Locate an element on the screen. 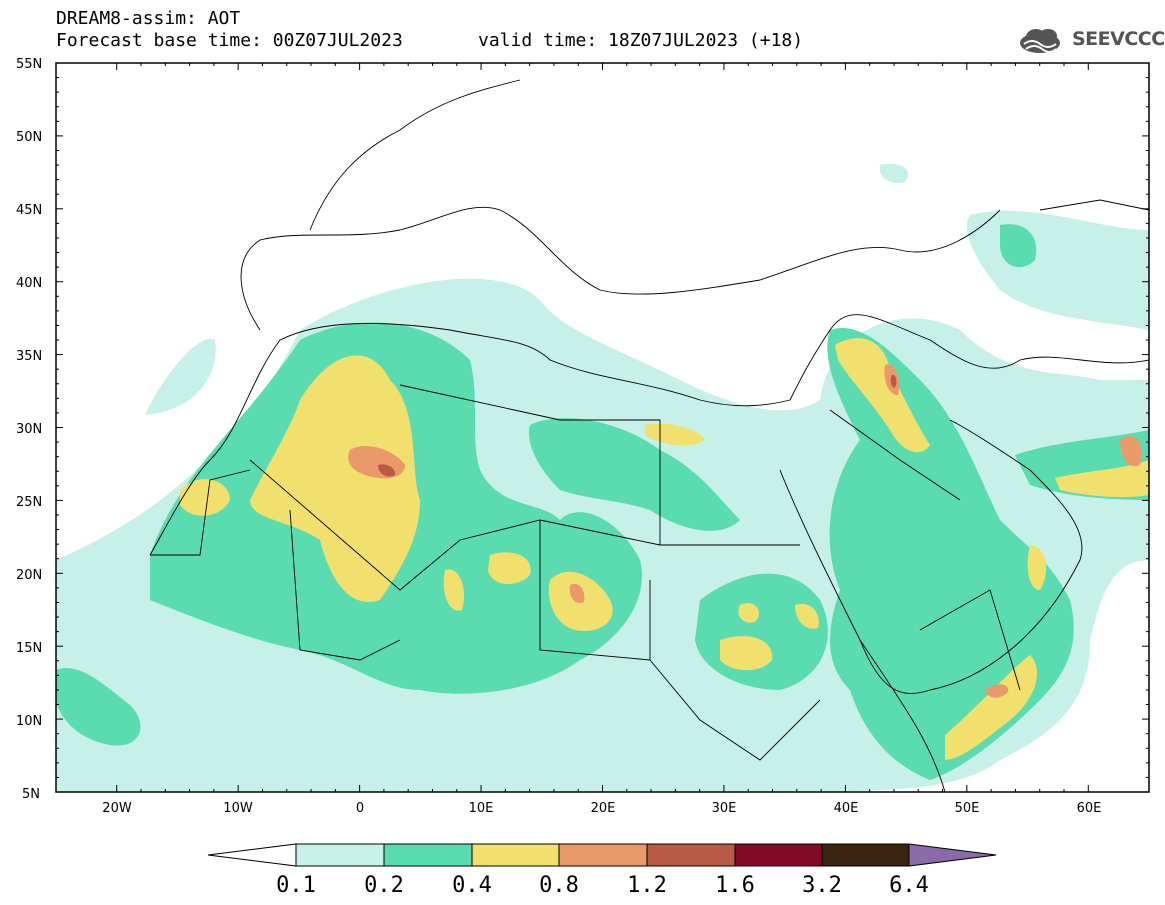 The width and height of the screenshot is (1165, 905). lat-label: 15N is located at coordinates (29, 648).